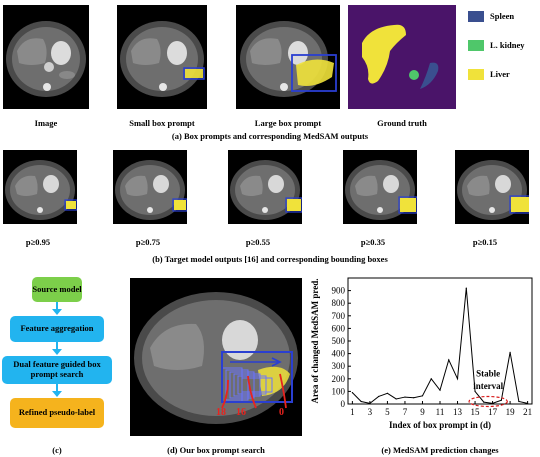 Image resolution: width=540 pixels, height=457 pixels. Describe the element at coordinates (339, 316) in the screenshot. I see `y-tick-label: 700` at that location.